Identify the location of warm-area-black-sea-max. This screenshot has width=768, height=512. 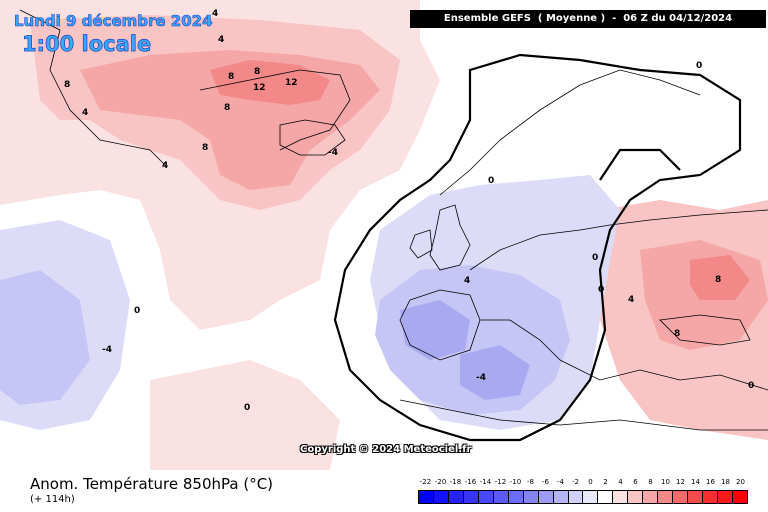
(720, 277).